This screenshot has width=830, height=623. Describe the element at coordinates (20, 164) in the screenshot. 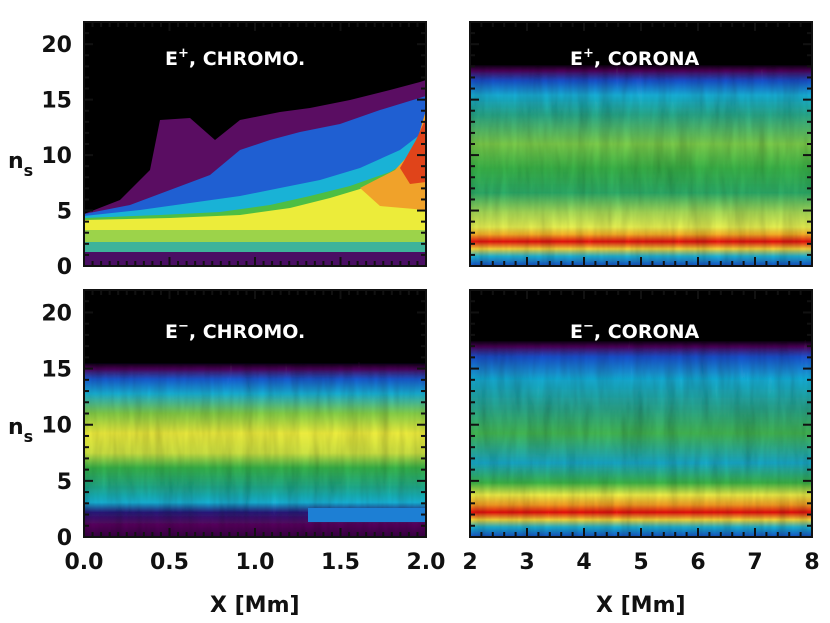

I see `ylabel-top: ns` at that location.